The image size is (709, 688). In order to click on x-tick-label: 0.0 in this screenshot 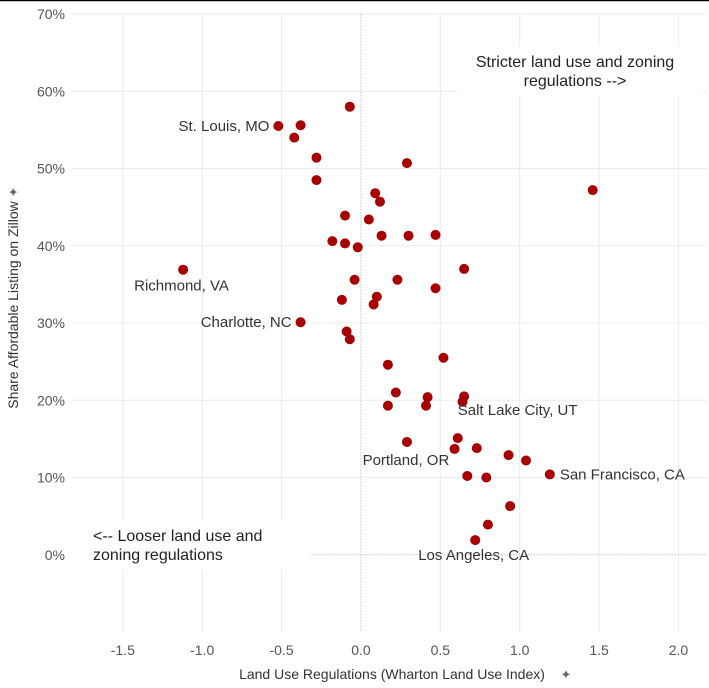, I will do `click(361, 650)`.